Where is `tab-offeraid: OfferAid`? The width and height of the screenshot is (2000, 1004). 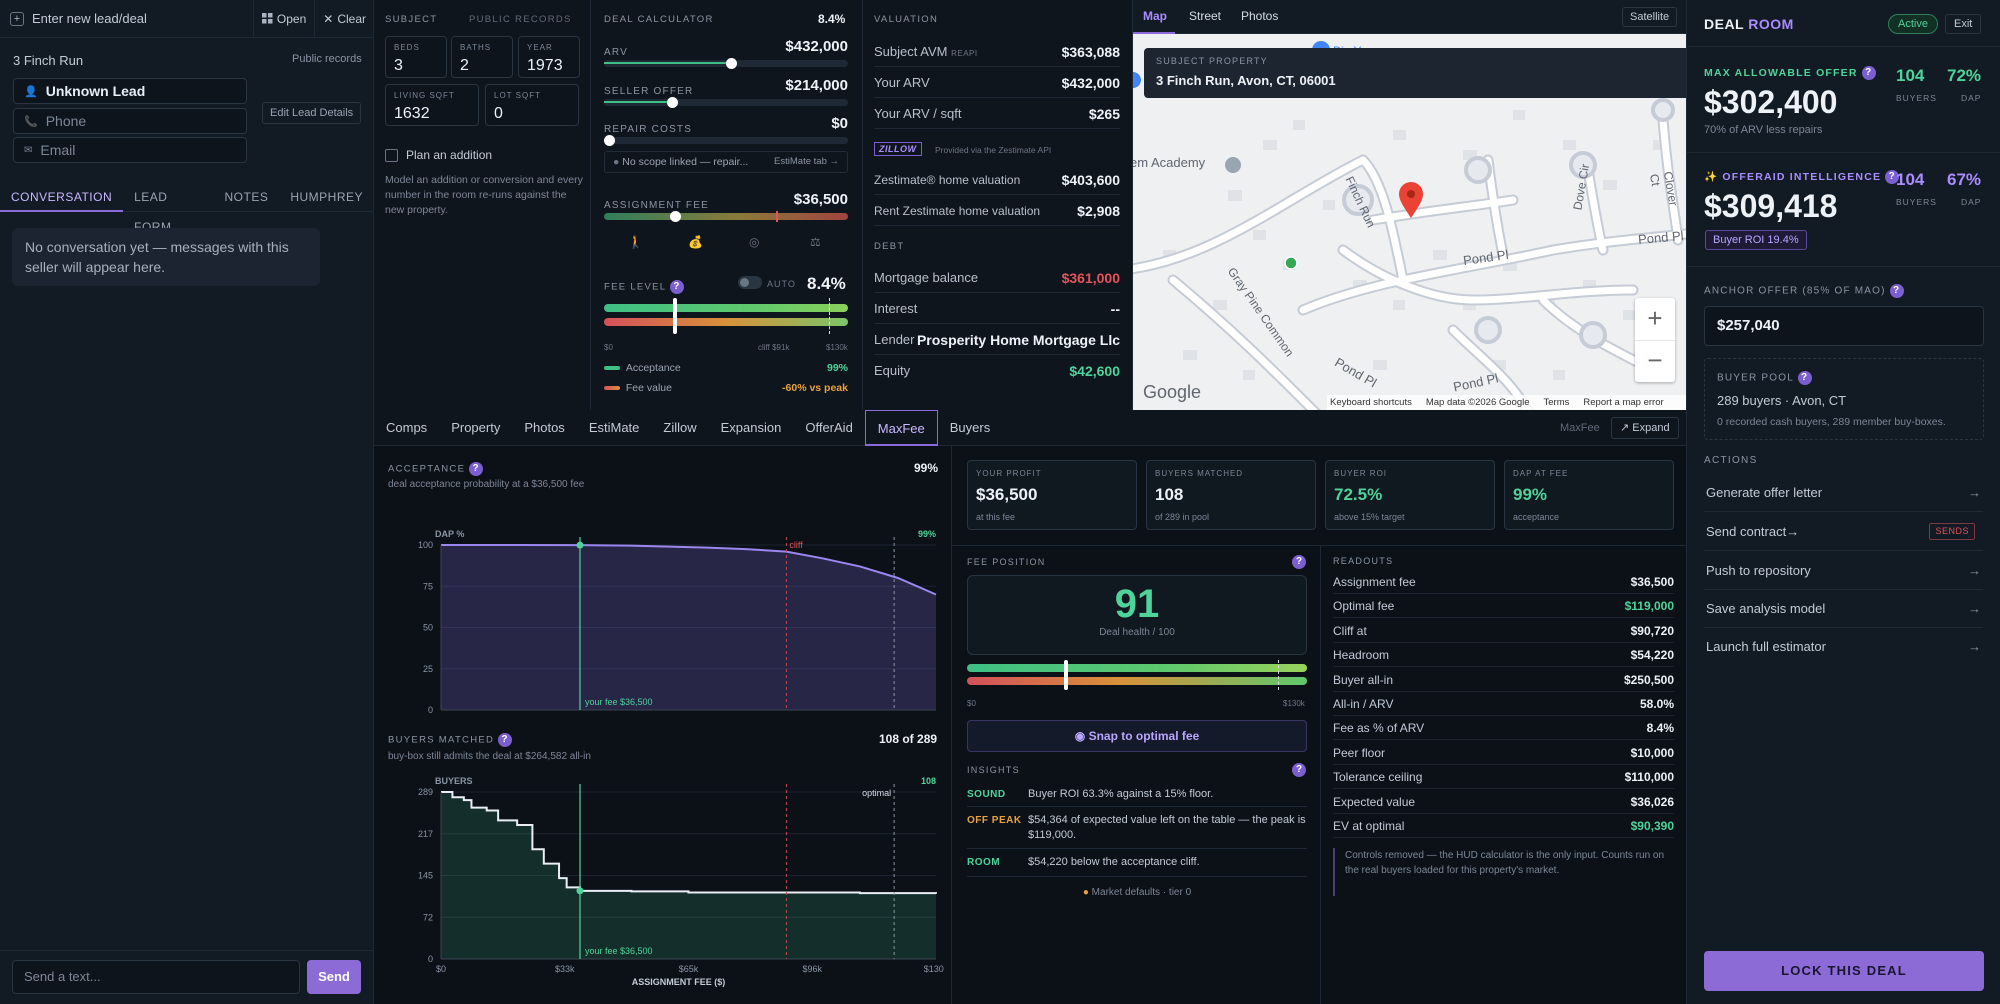
tab-offeraid: OfferAid is located at coordinates (829, 427).